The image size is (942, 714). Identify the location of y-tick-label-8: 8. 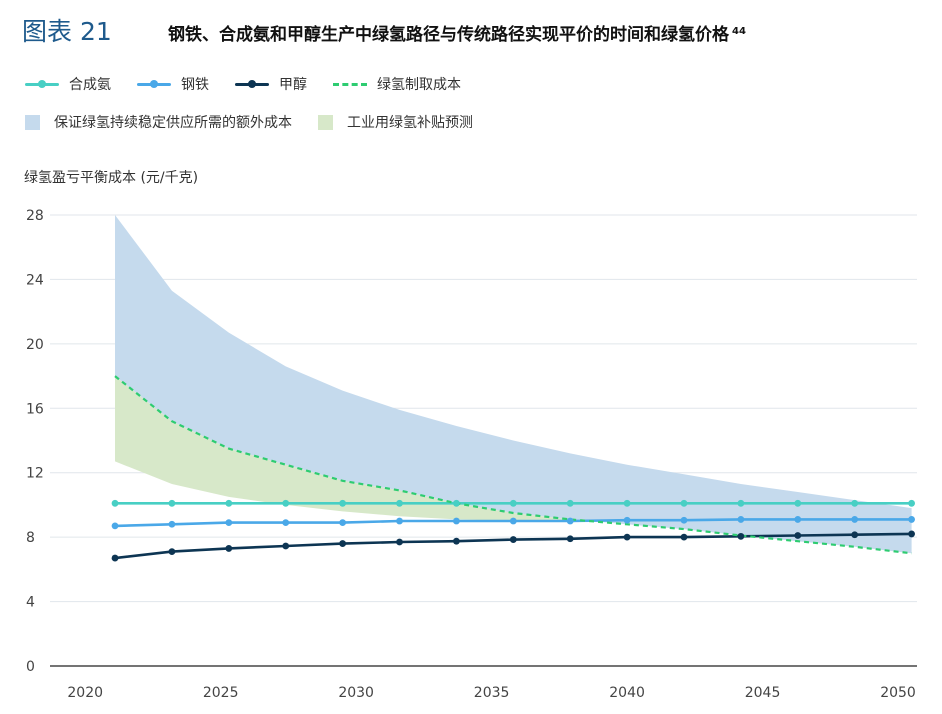
(30, 538).